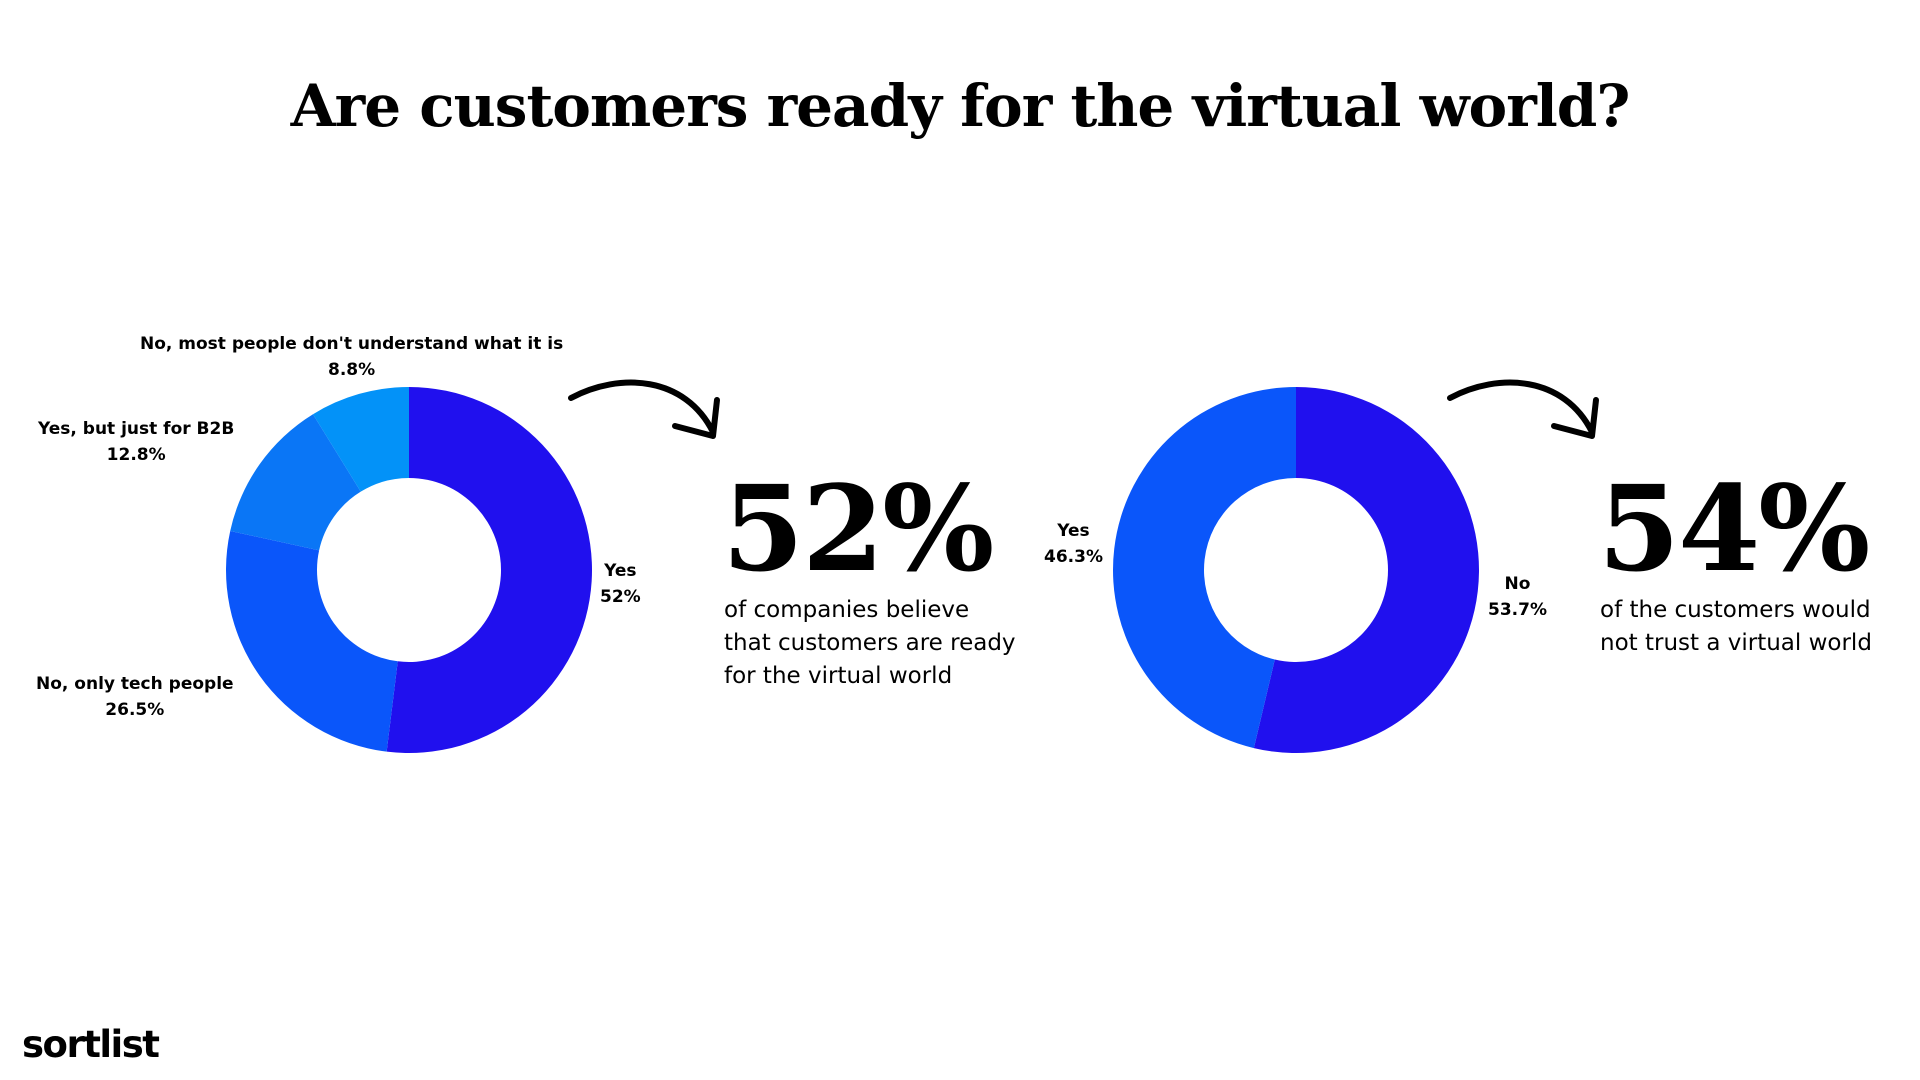 The height and width of the screenshot is (1080, 1920). I want to click on slice-label-value: 53.7%, so click(1517, 610).